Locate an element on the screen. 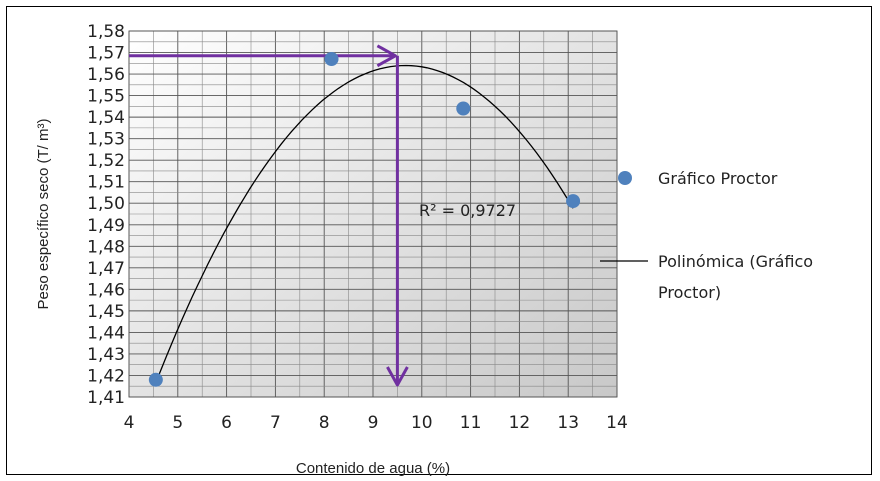 The width and height of the screenshot is (880, 481). vertical-arrow-head is located at coordinates (397, 376).